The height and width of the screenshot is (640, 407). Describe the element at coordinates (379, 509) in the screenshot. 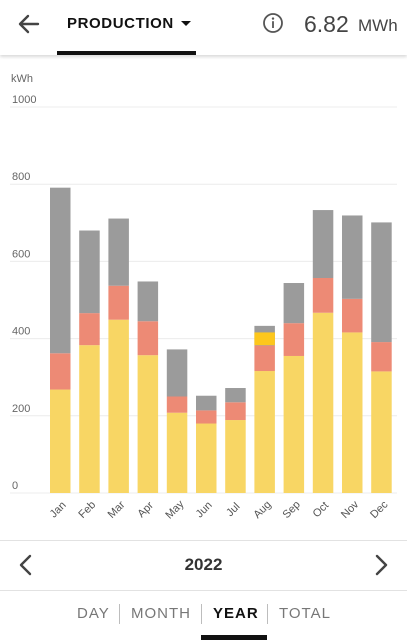

I see `x-tick-label: Dec` at that location.